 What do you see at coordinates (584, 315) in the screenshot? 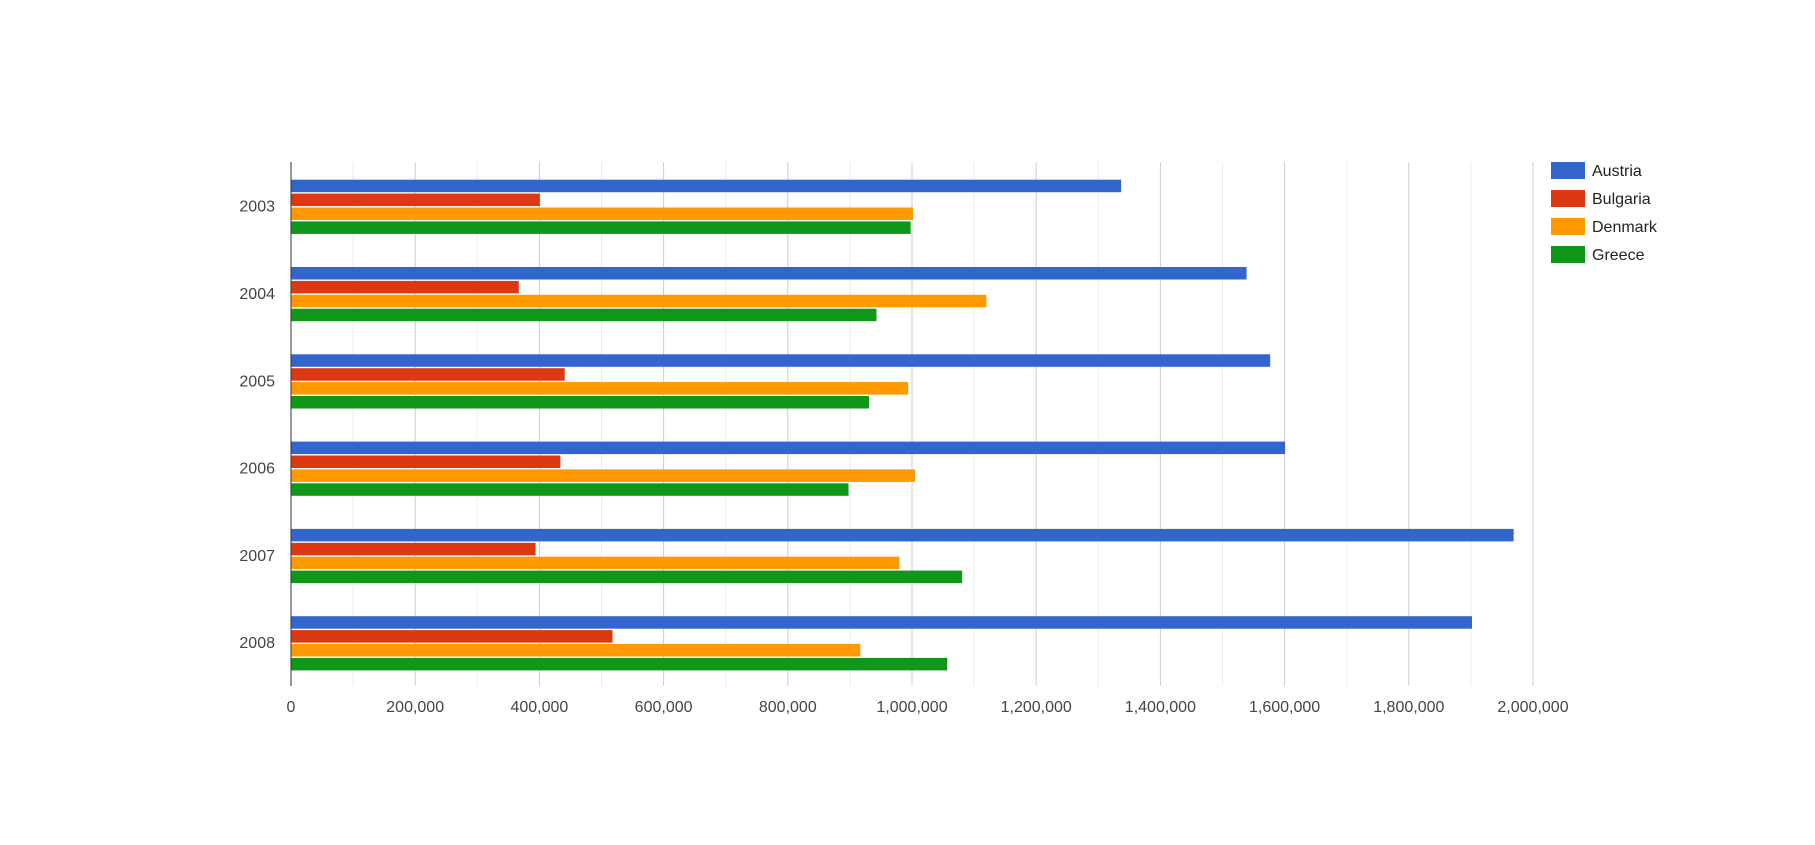
I see `bar-greece-2004` at bounding box center [584, 315].